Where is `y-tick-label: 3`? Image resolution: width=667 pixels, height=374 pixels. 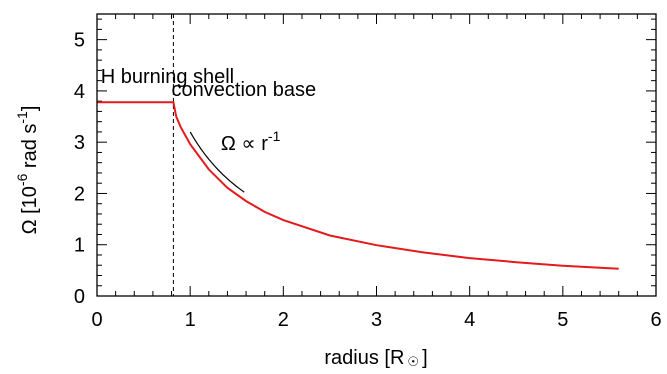 y-tick-label: 3 is located at coordinates (79, 143).